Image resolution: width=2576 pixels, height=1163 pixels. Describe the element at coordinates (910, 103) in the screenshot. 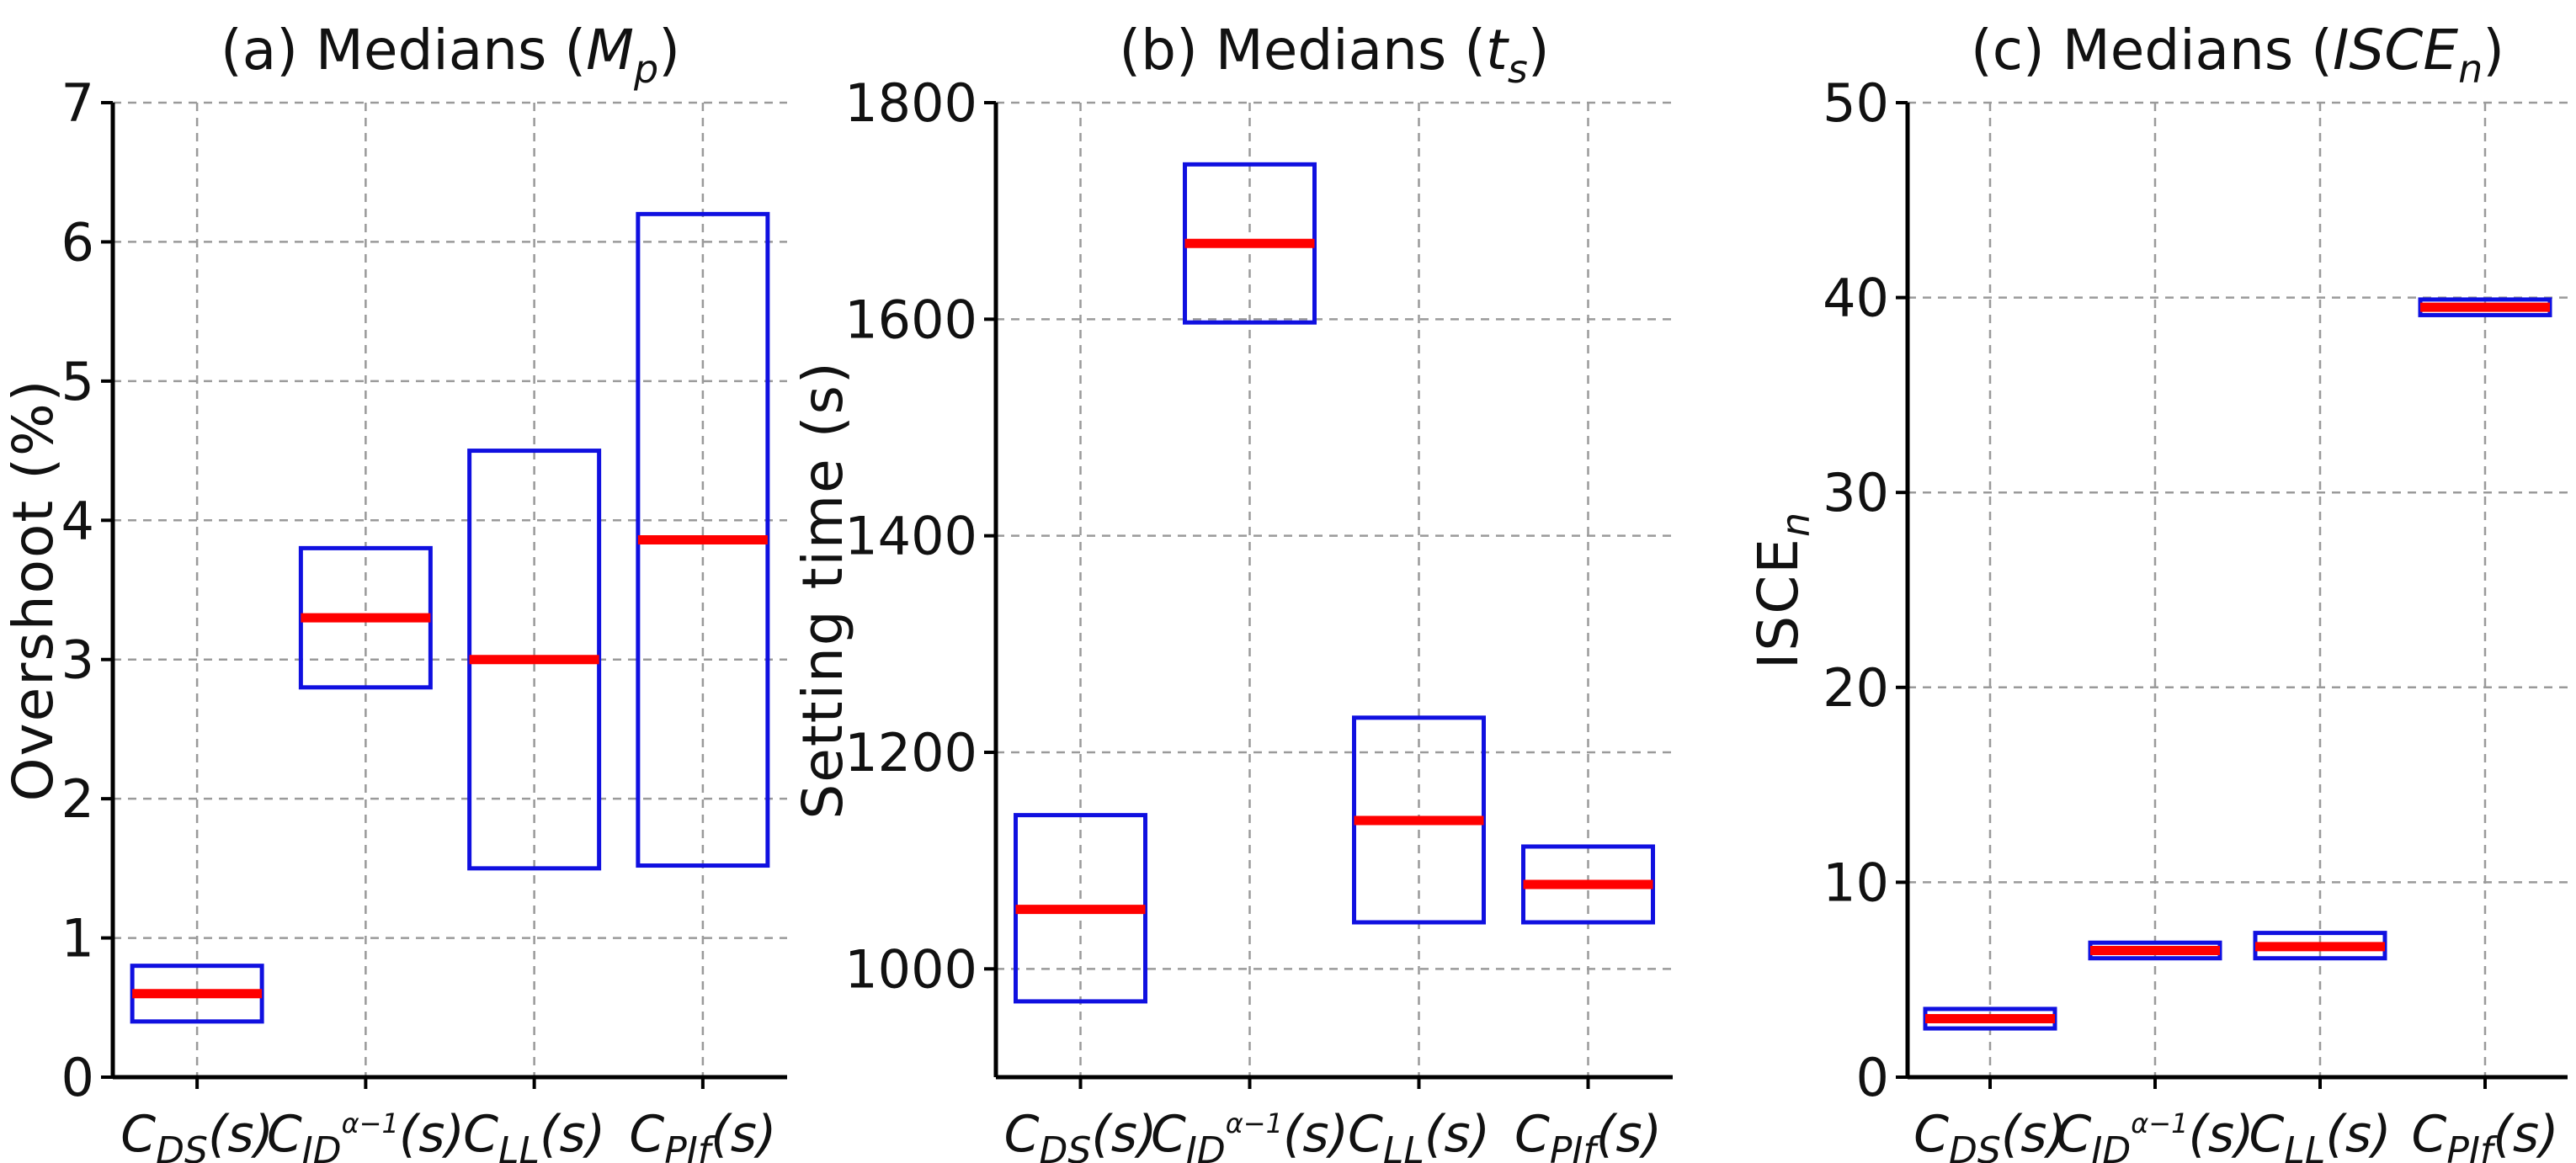

I see `y-tick-label: 1800` at that location.